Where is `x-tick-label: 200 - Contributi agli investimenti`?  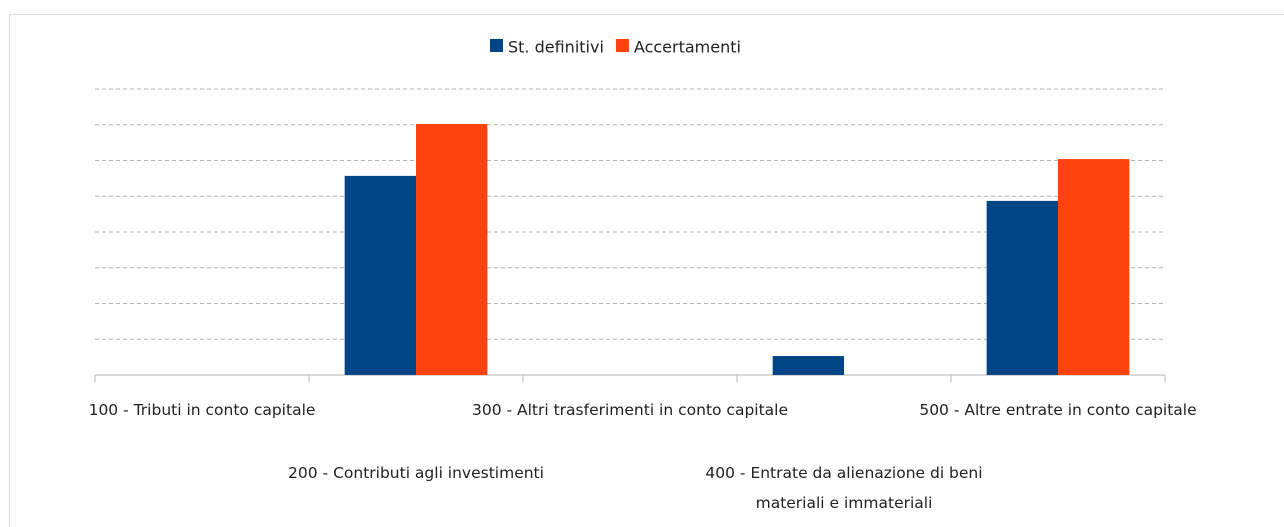 x-tick-label: 200 - Contributi agli investimenti is located at coordinates (416, 473).